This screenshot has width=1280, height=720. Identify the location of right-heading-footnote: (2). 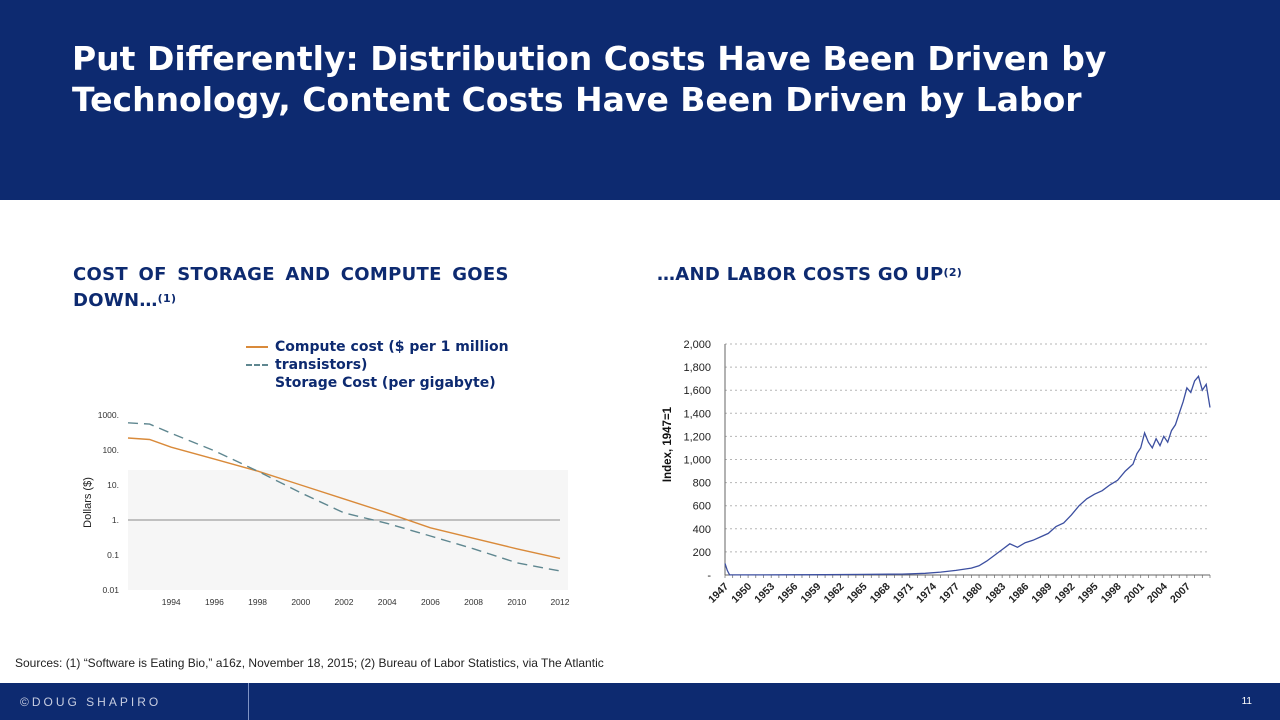
(953, 272).